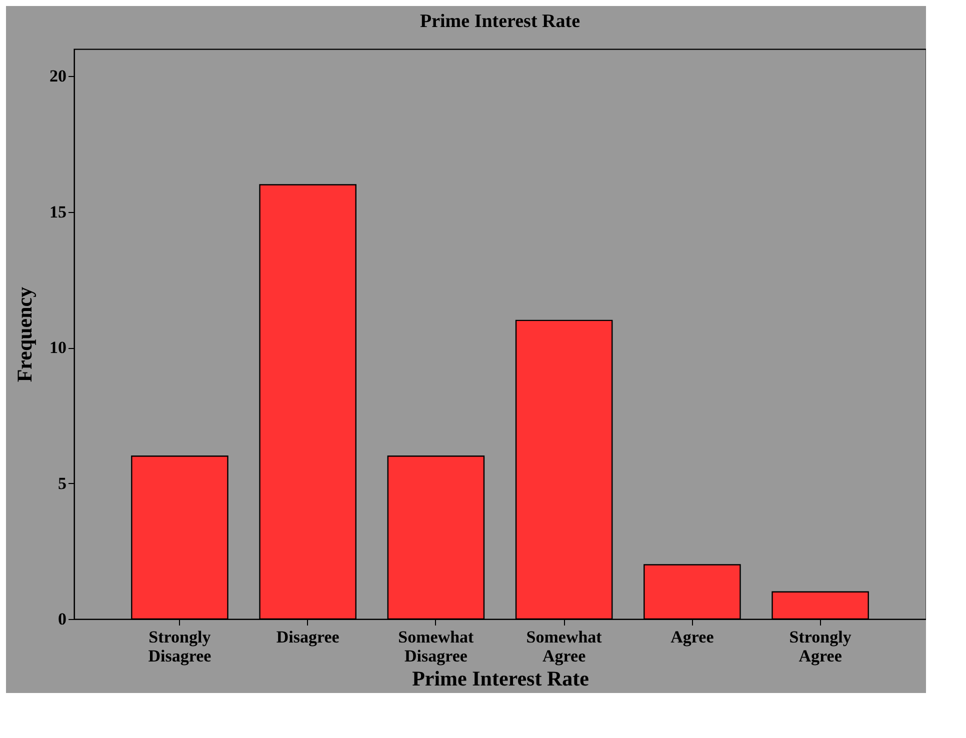  What do you see at coordinates (500, 678) in the screenshot?
I see `x-axis-title: Prime Interest Rate` at bounding box center [500, 678].